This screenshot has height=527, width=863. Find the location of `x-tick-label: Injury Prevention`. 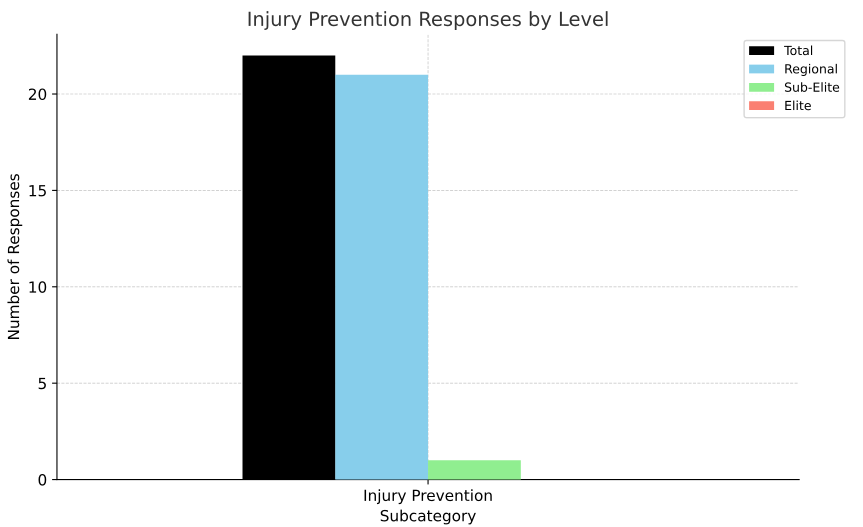

x-tick-label: Injury Prevention is located at coordinates (428, 496).